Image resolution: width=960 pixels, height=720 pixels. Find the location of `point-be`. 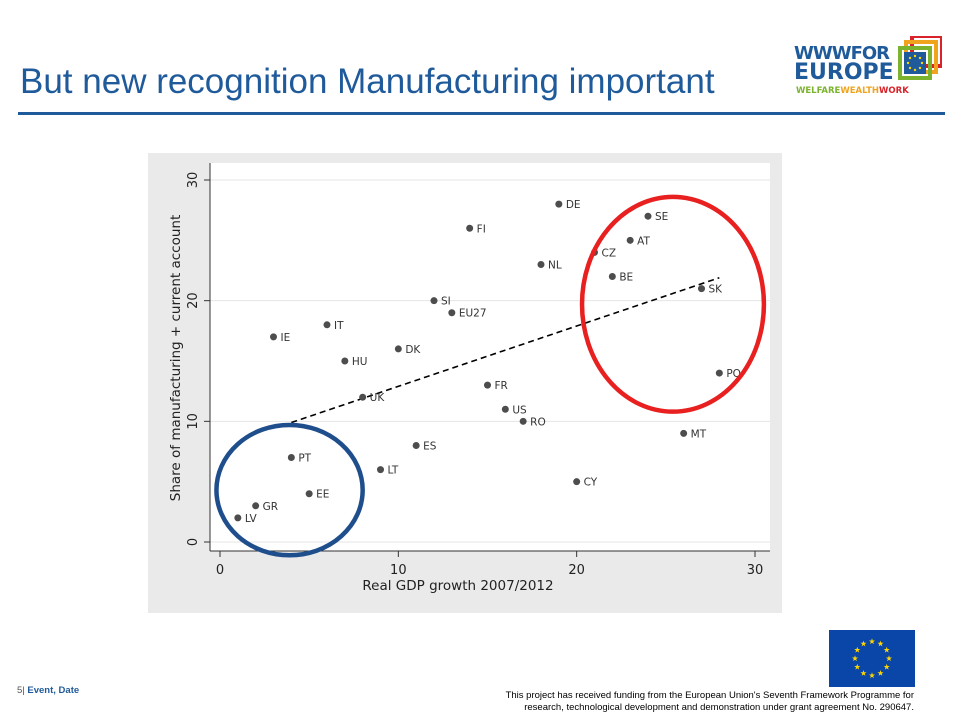

point-be is located at coordinates (612, 277).